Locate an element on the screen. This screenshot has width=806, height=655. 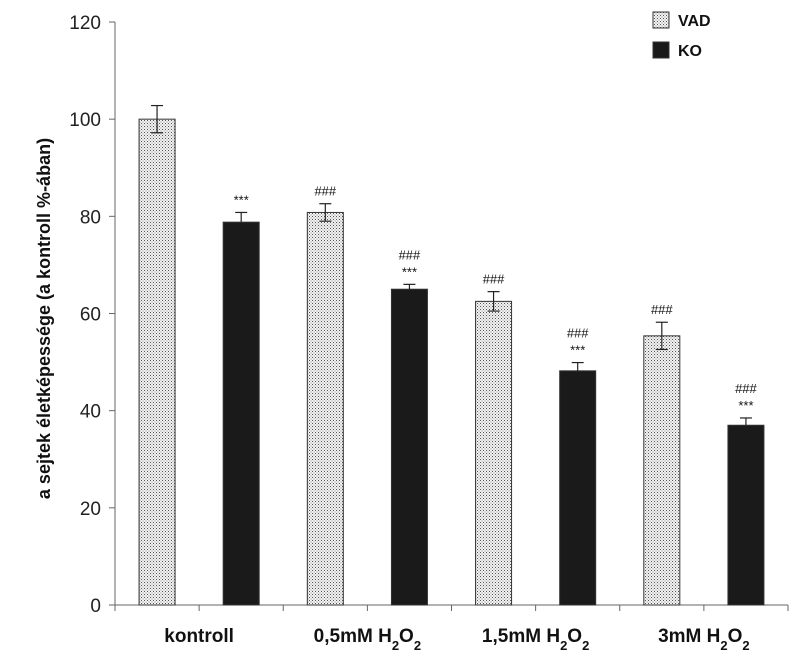
y-tick-label: 120 is located at coordinates (85, 23).